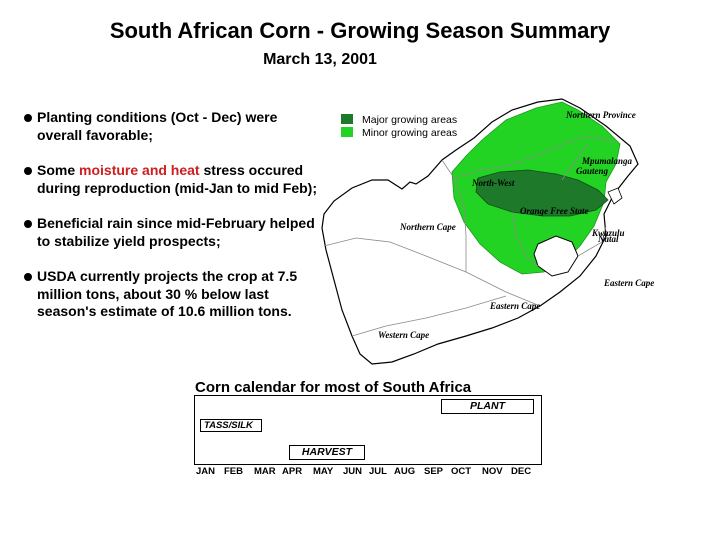 The width and height of the screenshot is (720, 540). I want to click on month-label: JUN, so click(353, 471).